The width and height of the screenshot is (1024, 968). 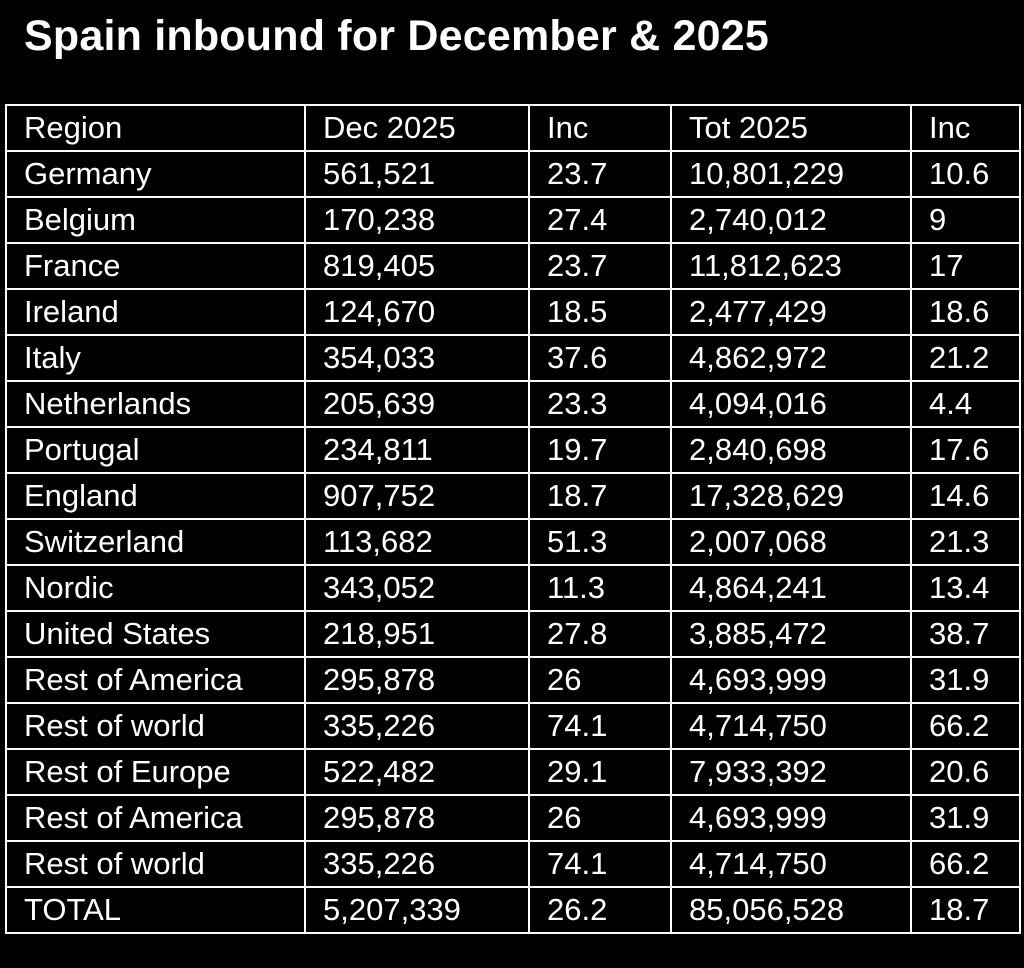 What do you see at coordinates (791, 358) in the screenshot?
I see `cell-tot-2025: 4,862,972` at bounding box center [791, 358].